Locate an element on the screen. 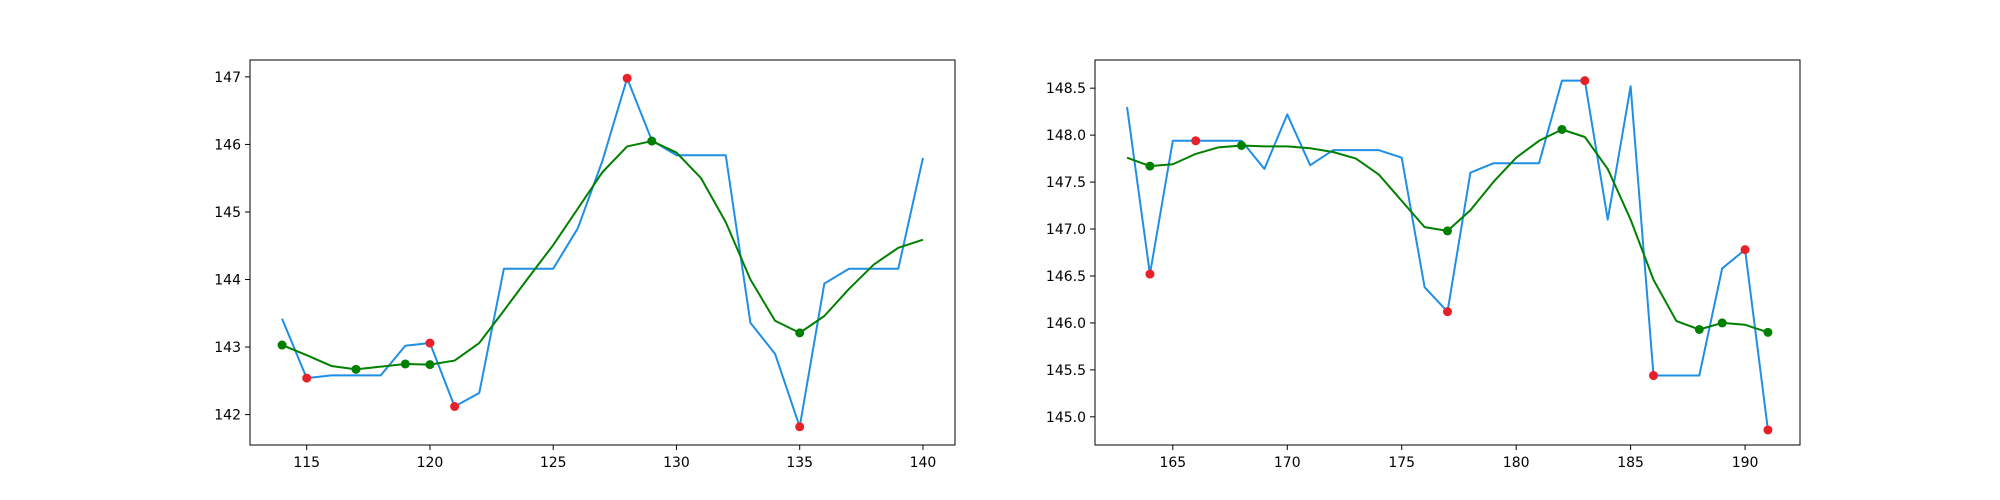 This screenshot has width=2000, height=500. x-tick-label: 135 is located at coordinates (799, 463).